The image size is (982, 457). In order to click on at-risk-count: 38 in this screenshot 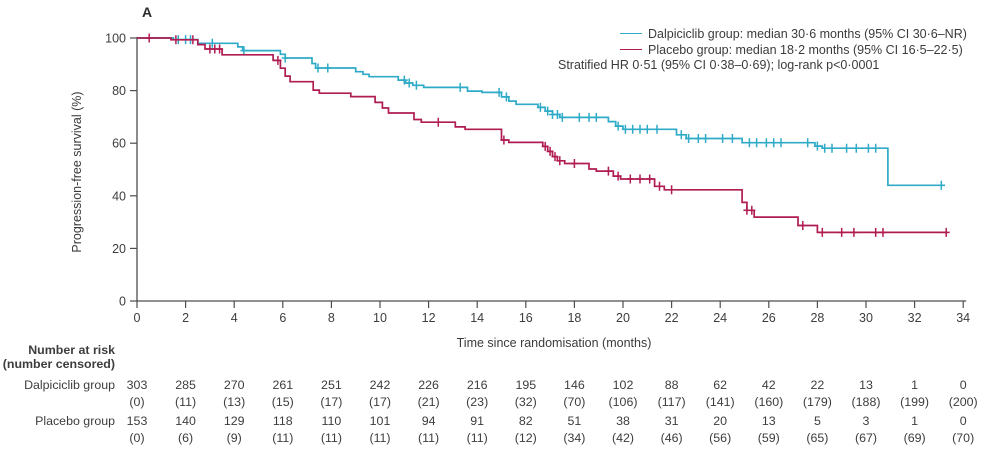, I will do `click(623, 421)`.